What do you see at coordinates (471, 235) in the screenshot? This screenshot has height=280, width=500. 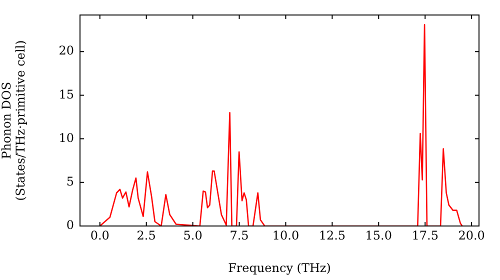 I see `x-tick-label: 20.0` at bounding box center [471, 235].